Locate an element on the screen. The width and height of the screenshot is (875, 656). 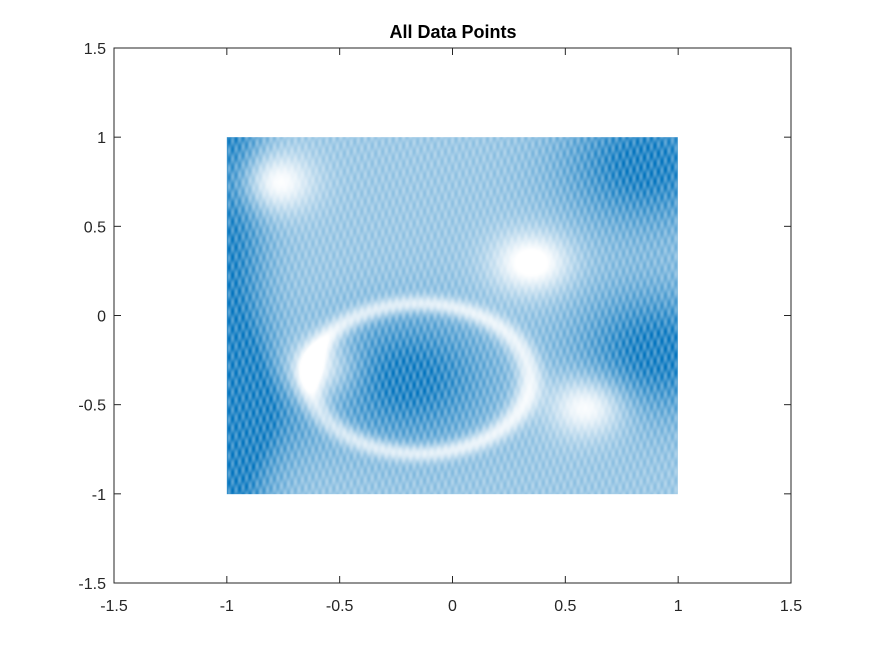
y-tick-label: 0 is located at coordinates (101, 317).